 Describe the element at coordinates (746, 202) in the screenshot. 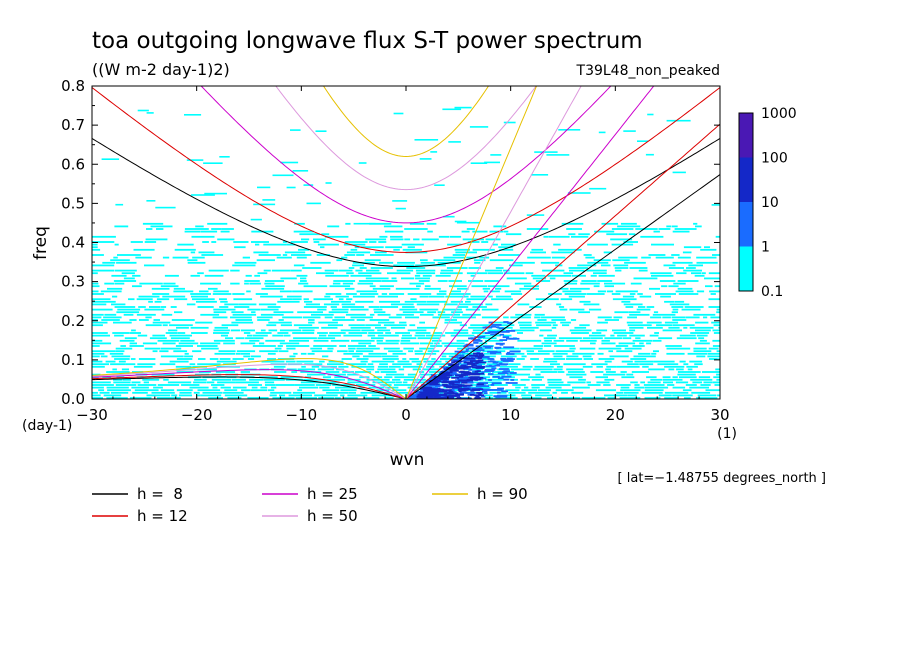

I see `colorbar-frame` at that location.